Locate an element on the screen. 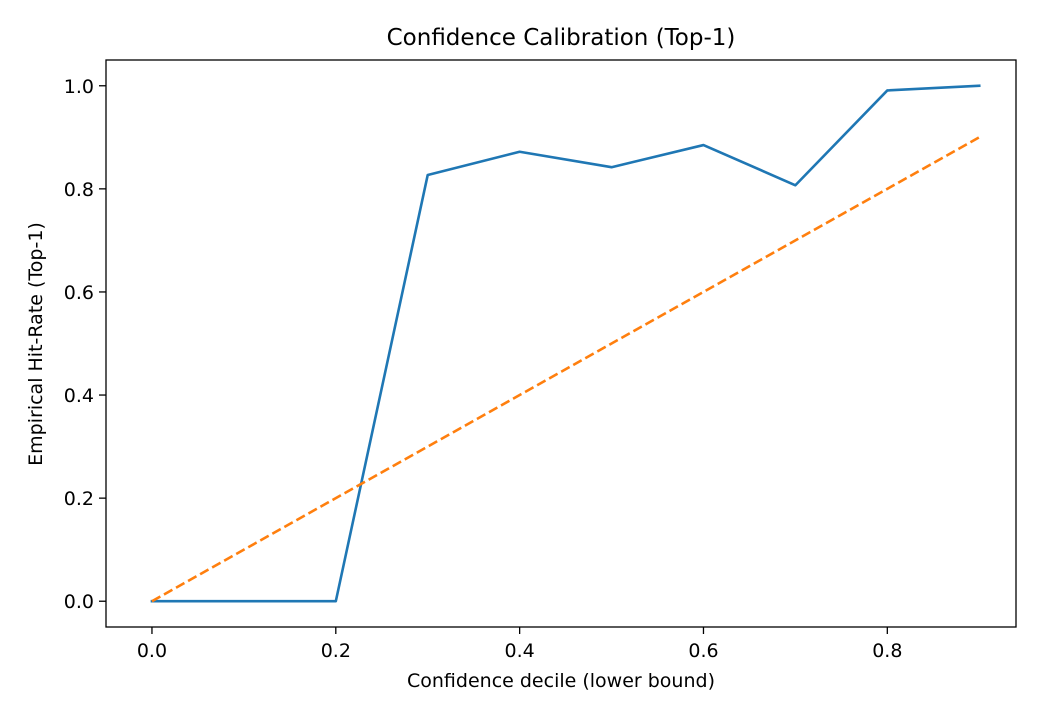  y-tick-label: 1.0 is located at coordinates (79, 87).